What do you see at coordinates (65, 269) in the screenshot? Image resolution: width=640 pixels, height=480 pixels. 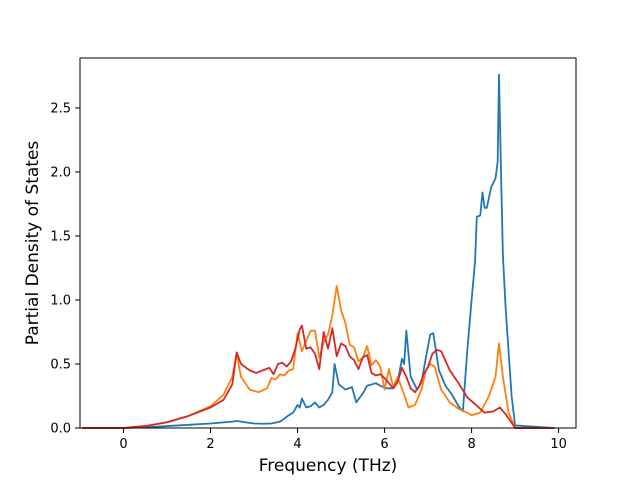 I see `y-axis-ticks: 0.0 0.5 1.0 1.5 2.0 2.5` at bounding box center [65, 269].